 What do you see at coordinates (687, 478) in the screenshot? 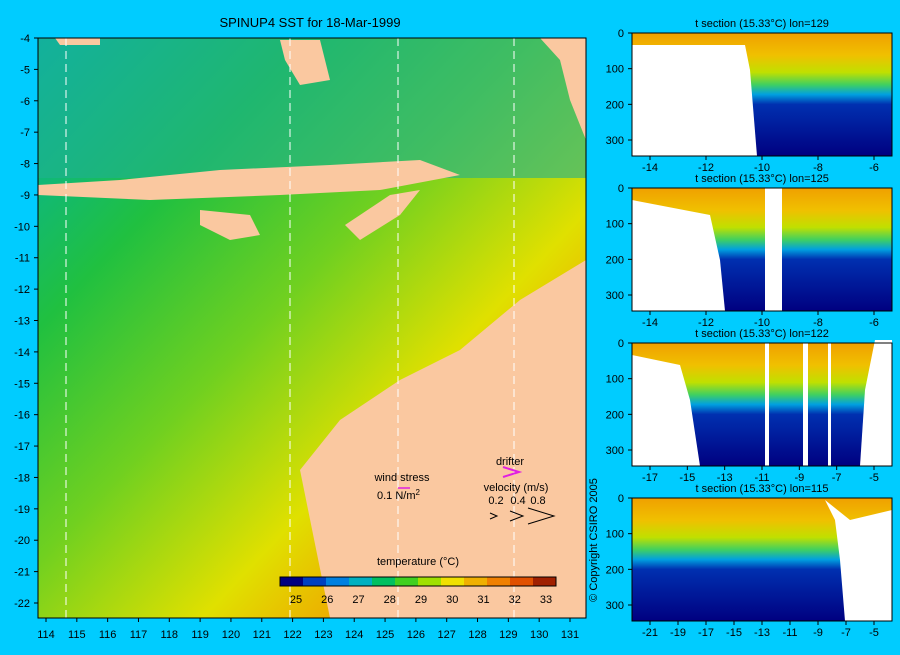
I see `section-lat-label: -15` at bounding box center [687, 478].